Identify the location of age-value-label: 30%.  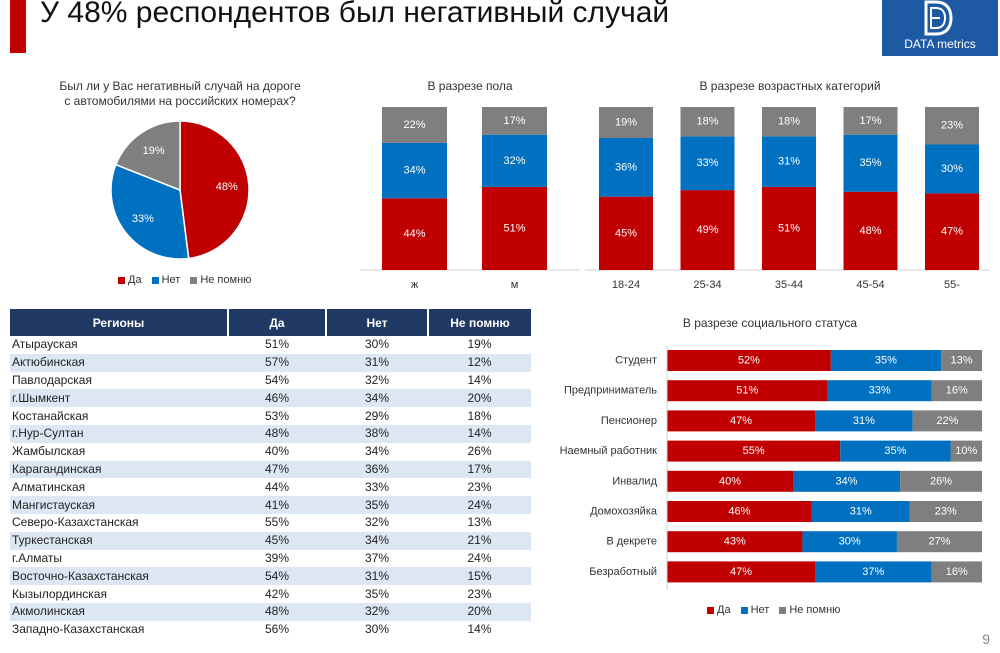
(952, 169).